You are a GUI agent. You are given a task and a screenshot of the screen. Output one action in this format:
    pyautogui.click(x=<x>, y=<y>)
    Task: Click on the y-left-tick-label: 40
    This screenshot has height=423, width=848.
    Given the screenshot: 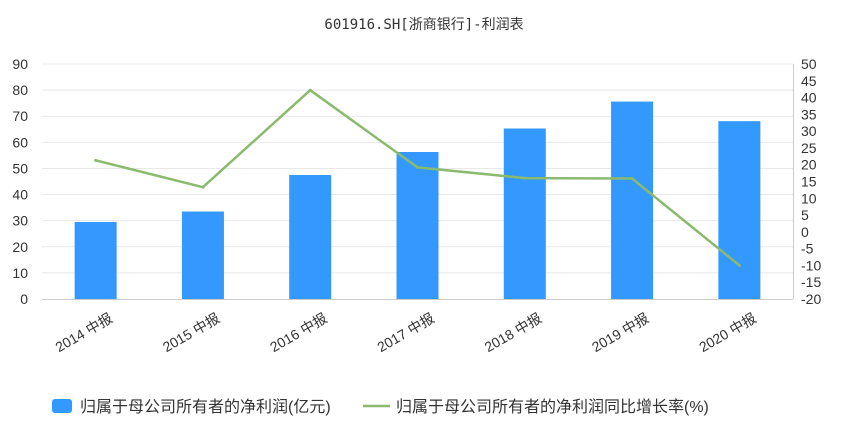 What is the action you would take?
    pyautogui.click(x=20, y=195)
    